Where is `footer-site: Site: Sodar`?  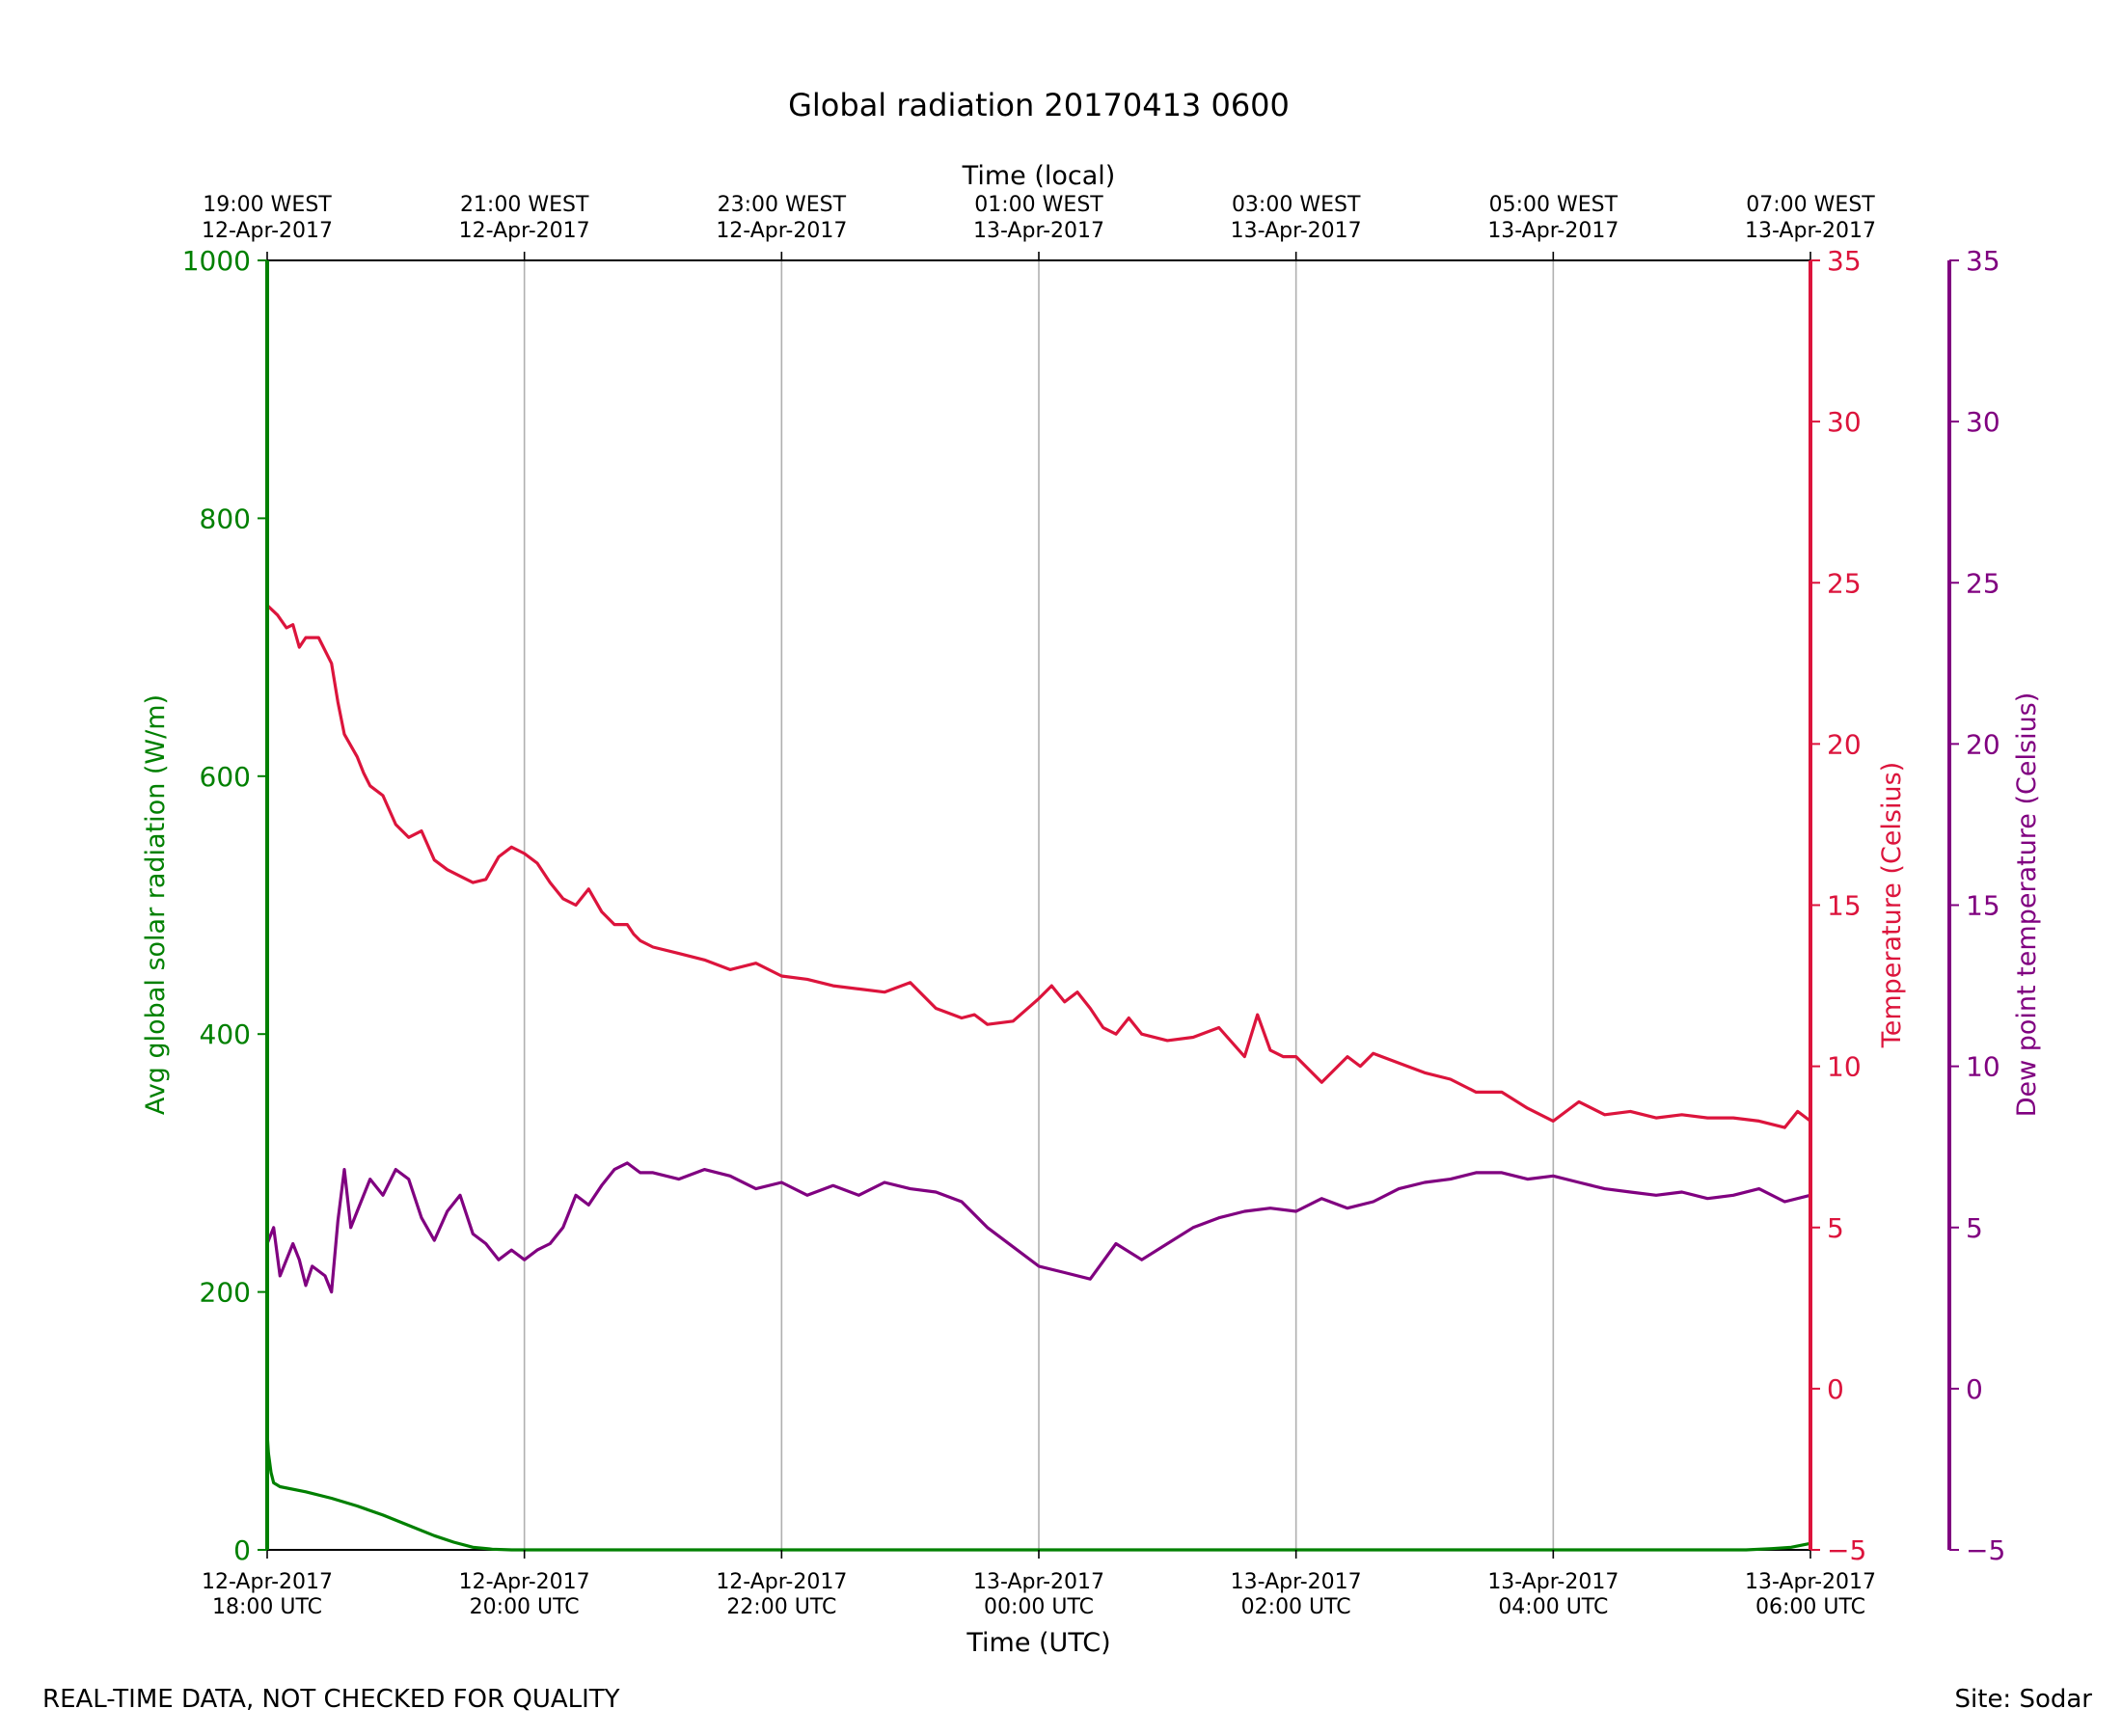
footer-site: Site: Sodar is located at coordinates (2023, 1700).